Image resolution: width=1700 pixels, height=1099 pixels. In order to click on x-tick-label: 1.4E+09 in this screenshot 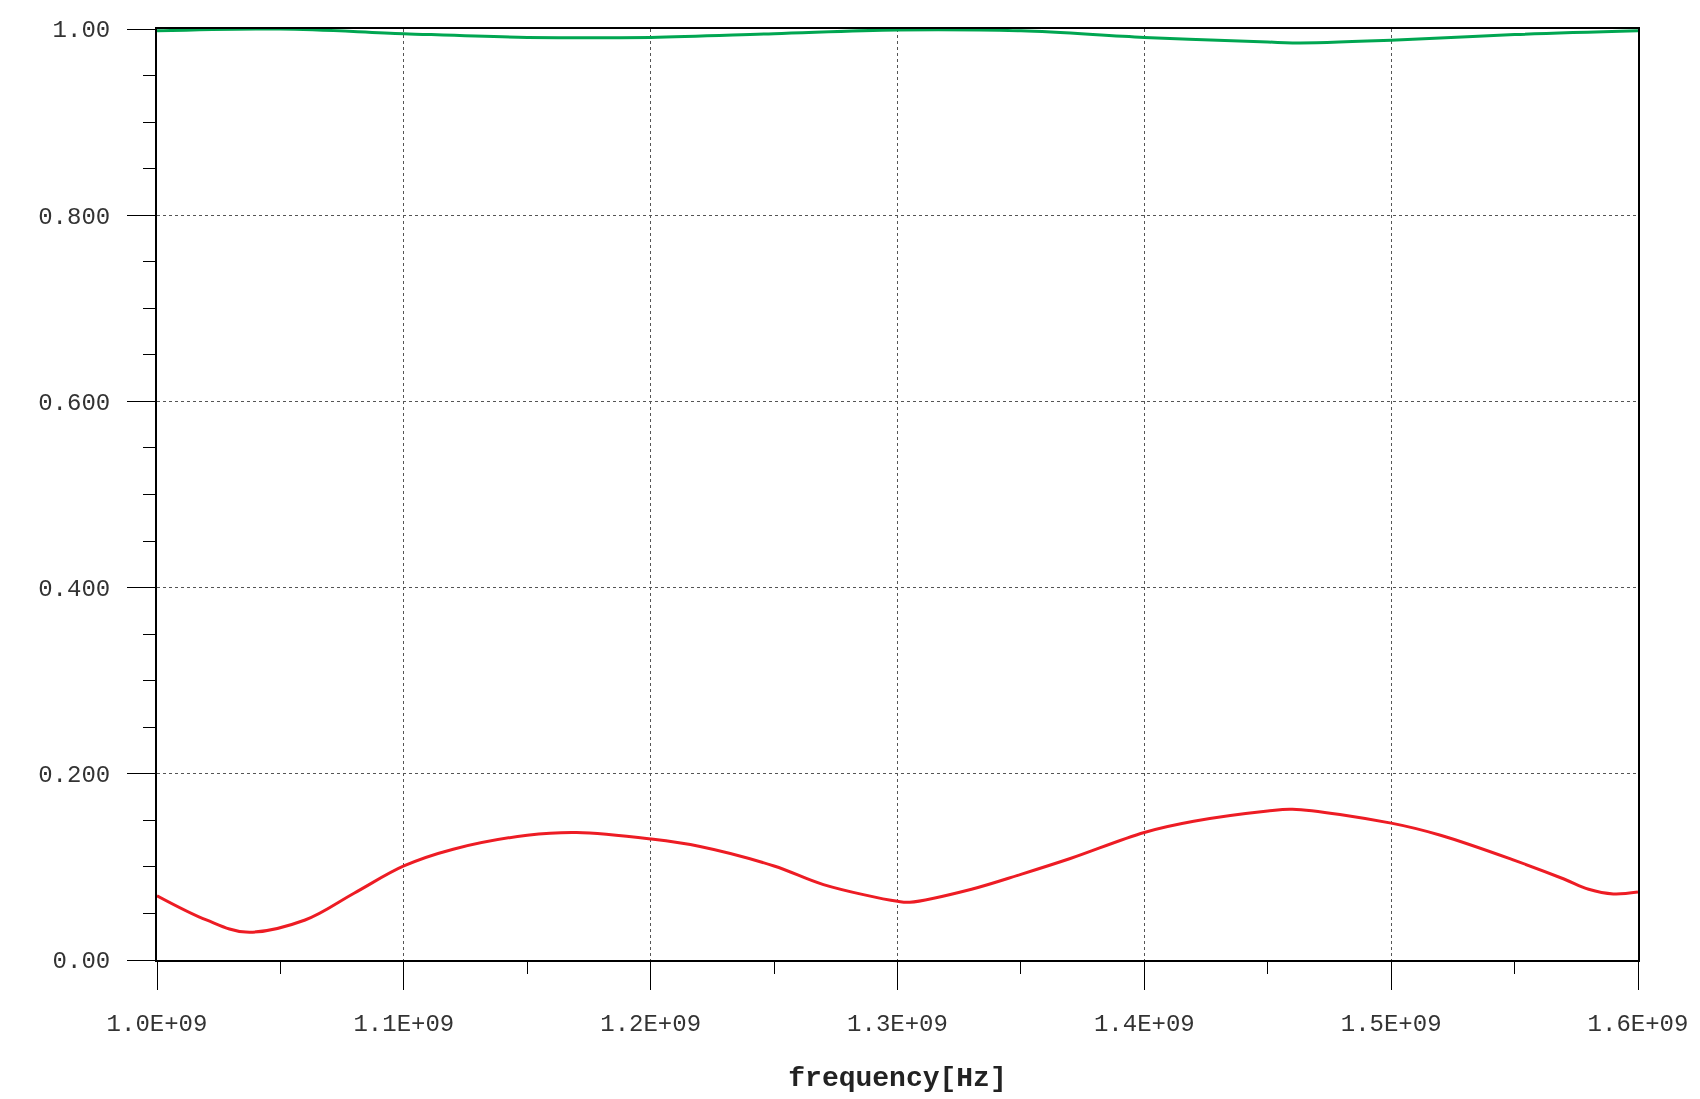, I will do `click(1144, 1024)`.